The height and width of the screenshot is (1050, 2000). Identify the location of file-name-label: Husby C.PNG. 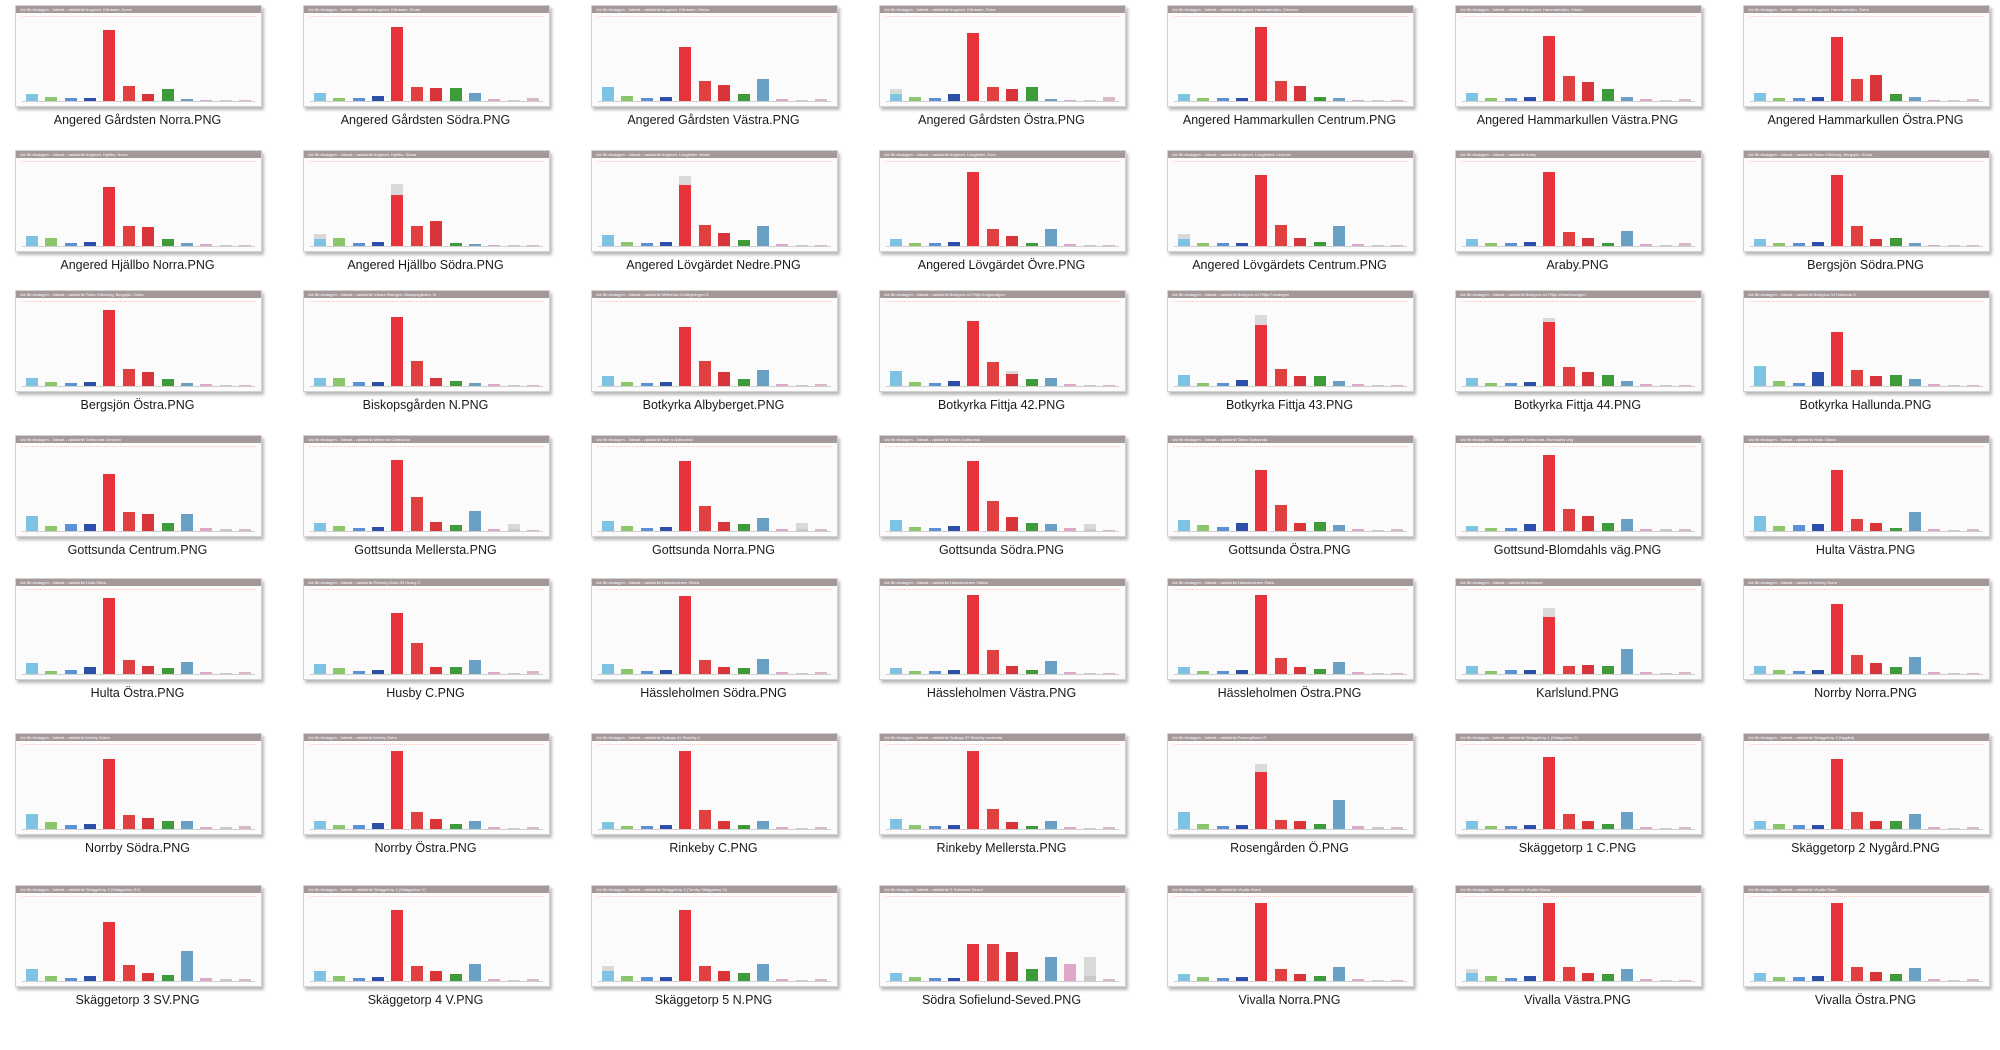
(425, 693).